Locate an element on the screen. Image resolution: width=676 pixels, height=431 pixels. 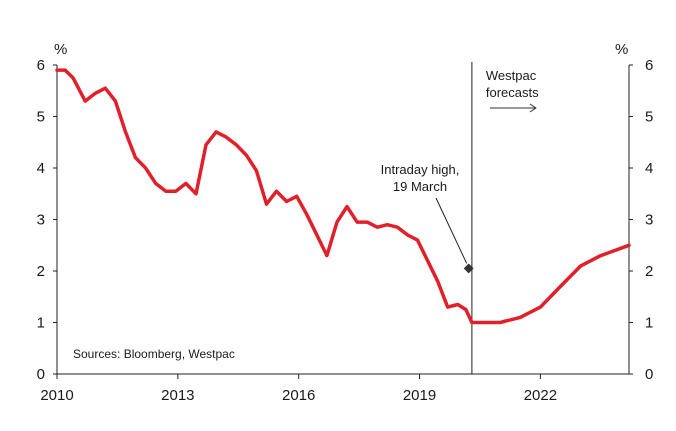
intraday-high-leader-line is located at coordinates (451, 230).